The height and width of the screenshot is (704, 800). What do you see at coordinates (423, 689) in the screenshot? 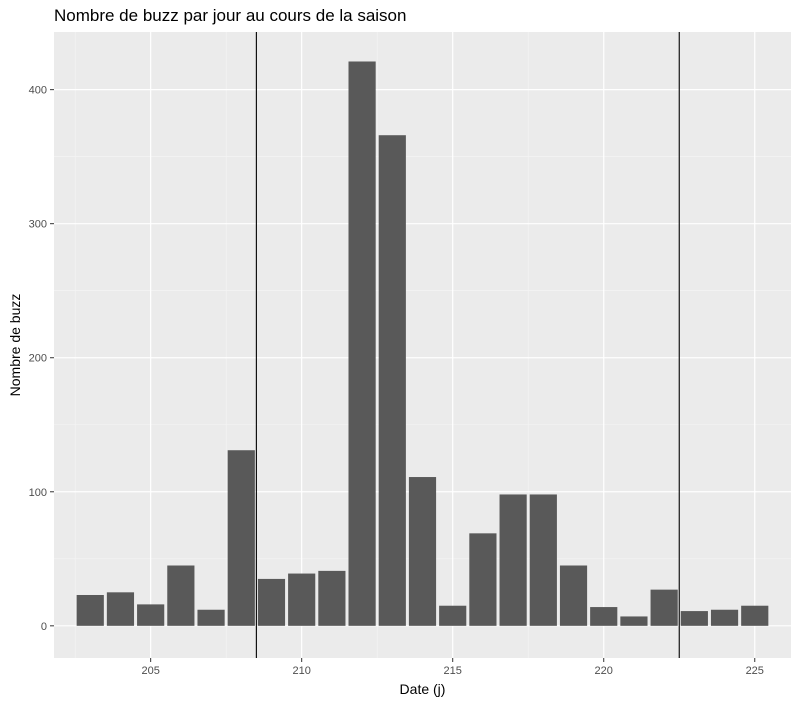
I see `x-axis-title: Date (j)` at bounding box center [423, 689].